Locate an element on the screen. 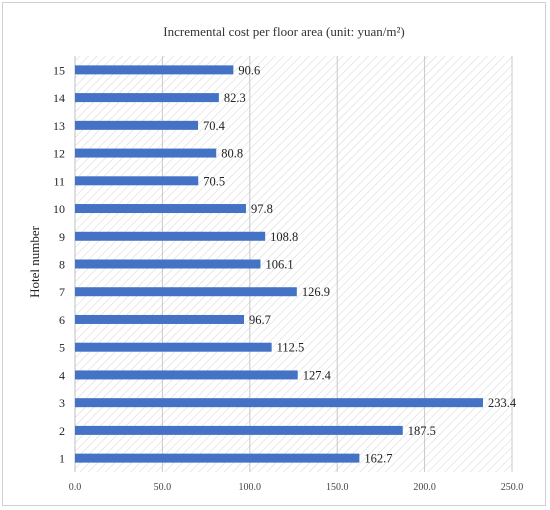 The height and width of the screenshot is (510, 550). y-tick-label: 10 is located at coordinates (59, 209).